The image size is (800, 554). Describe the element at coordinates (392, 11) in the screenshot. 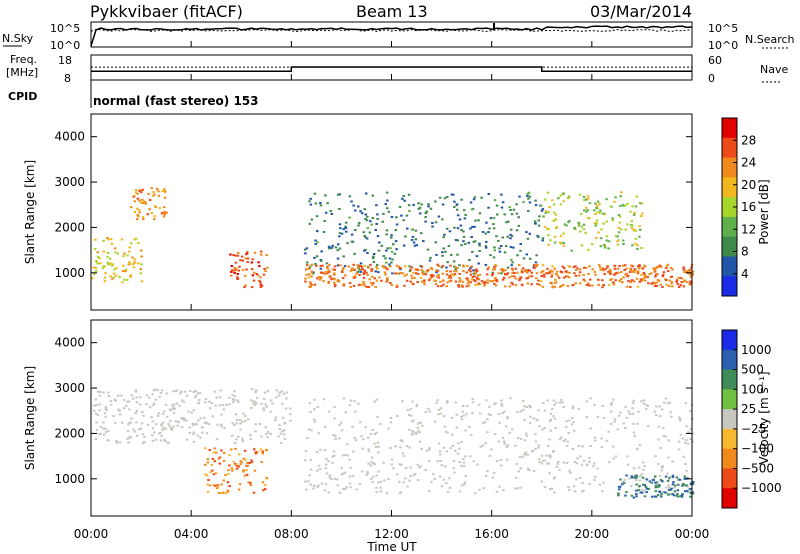

I see `beam-title: Beam 13` at that location.